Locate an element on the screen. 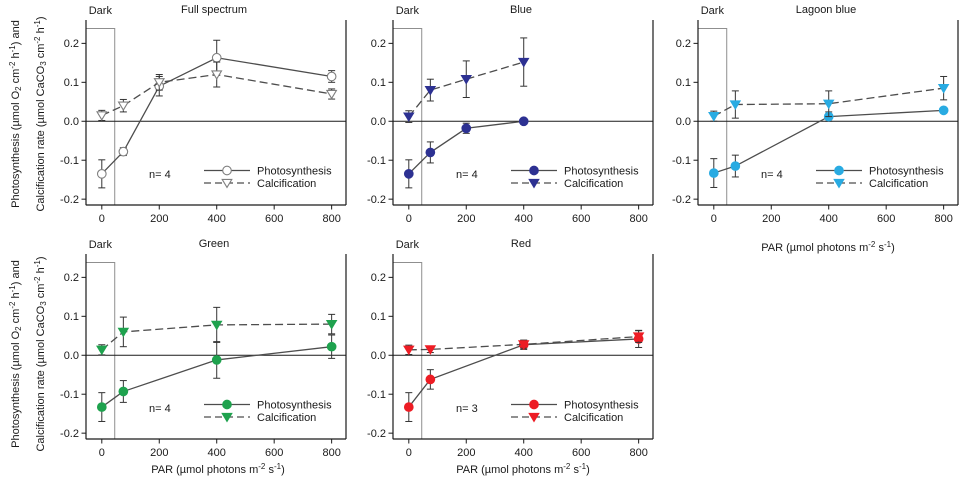  panel-title: Red is located at coordinates (521, 244).